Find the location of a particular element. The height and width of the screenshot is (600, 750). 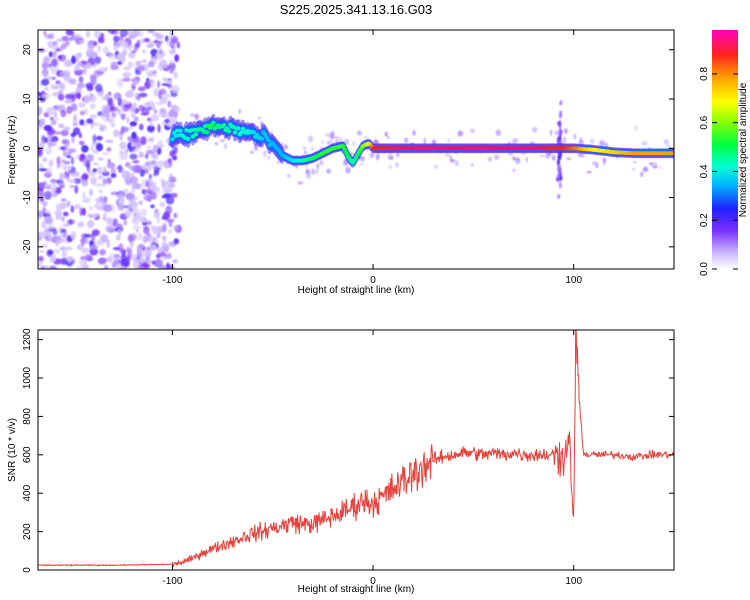

snr-x-label: Height of straight line (km) is located at coordinates (356, 589).